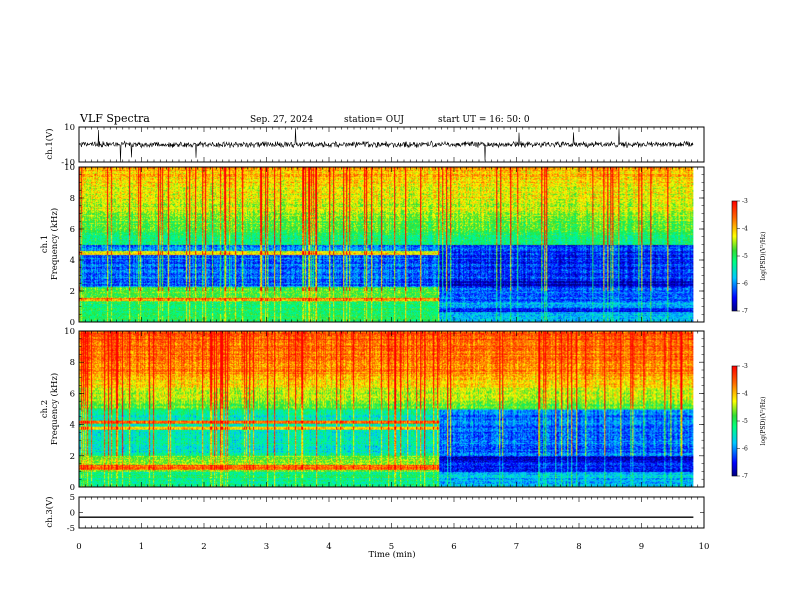 This screenshot has width=792, height=612. Describe the element at coordinates (763, 256) in the screenshot. I see `ch1-colorbar-label: log(PSD)(V²/Hz)` at that location.